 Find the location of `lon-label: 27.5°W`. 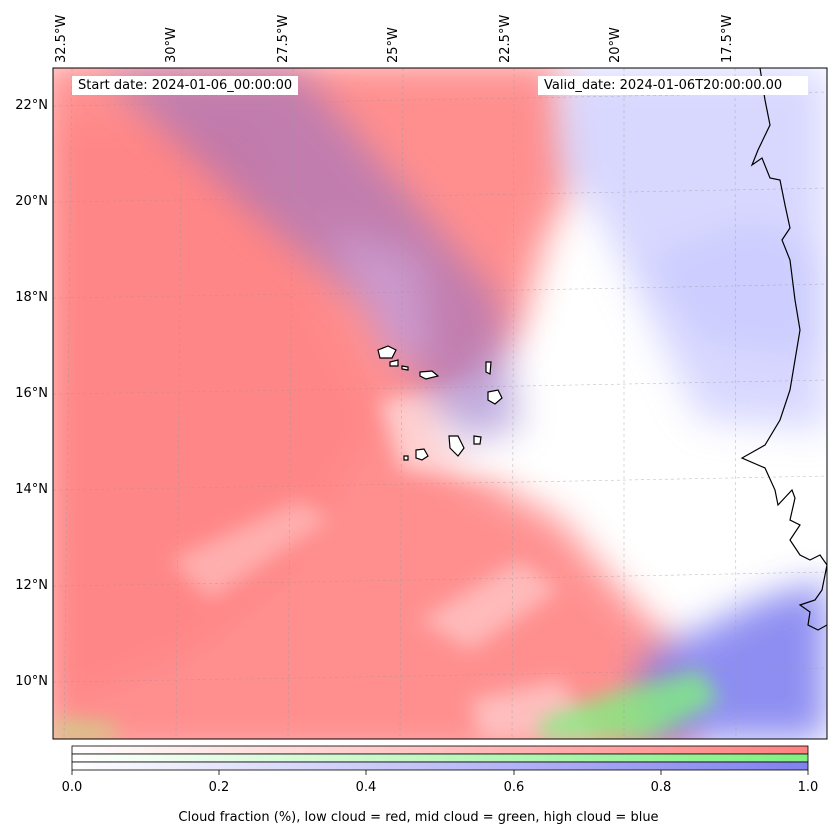

lon-label: 27.5°W is located at coordinates (283, 38).